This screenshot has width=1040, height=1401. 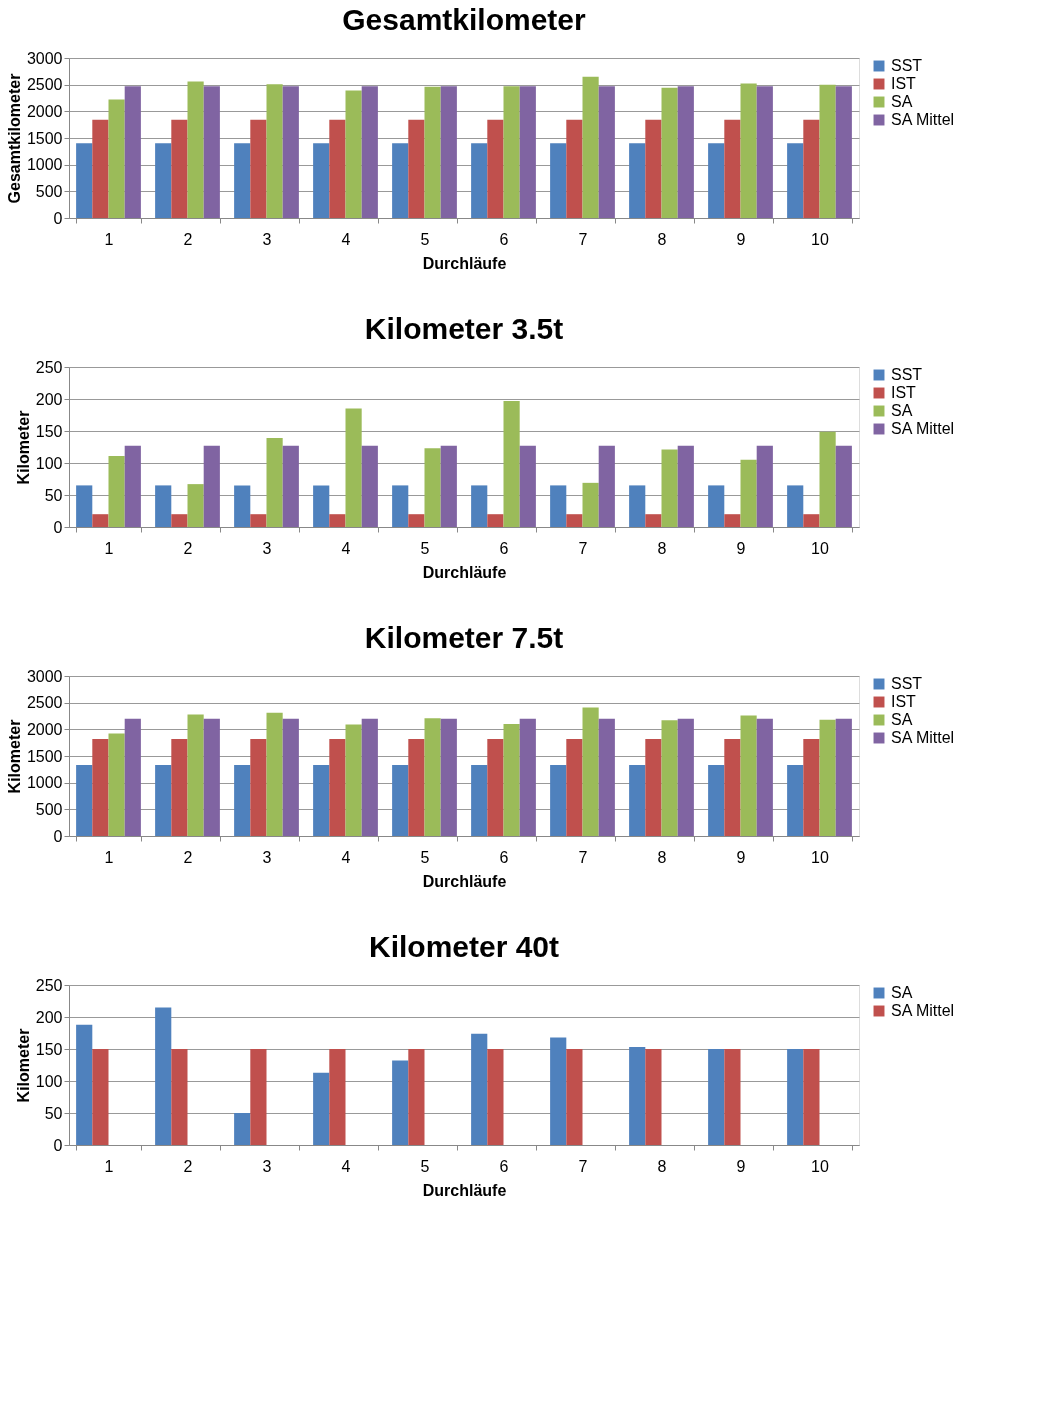 What do you see at coordinates (464, 19) in the screenshot?
I see `chart-title: Gesamtkilometer` at bounding box center [464, 19].